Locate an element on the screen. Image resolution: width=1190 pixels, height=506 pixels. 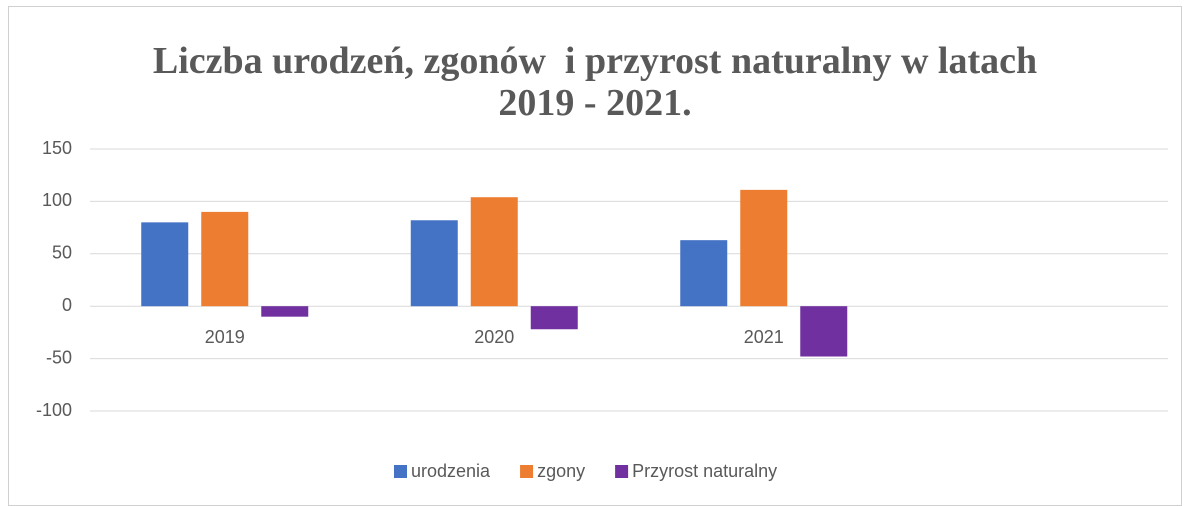
legend-label: Przyrost naturalny is located at coordinates (704, 471).